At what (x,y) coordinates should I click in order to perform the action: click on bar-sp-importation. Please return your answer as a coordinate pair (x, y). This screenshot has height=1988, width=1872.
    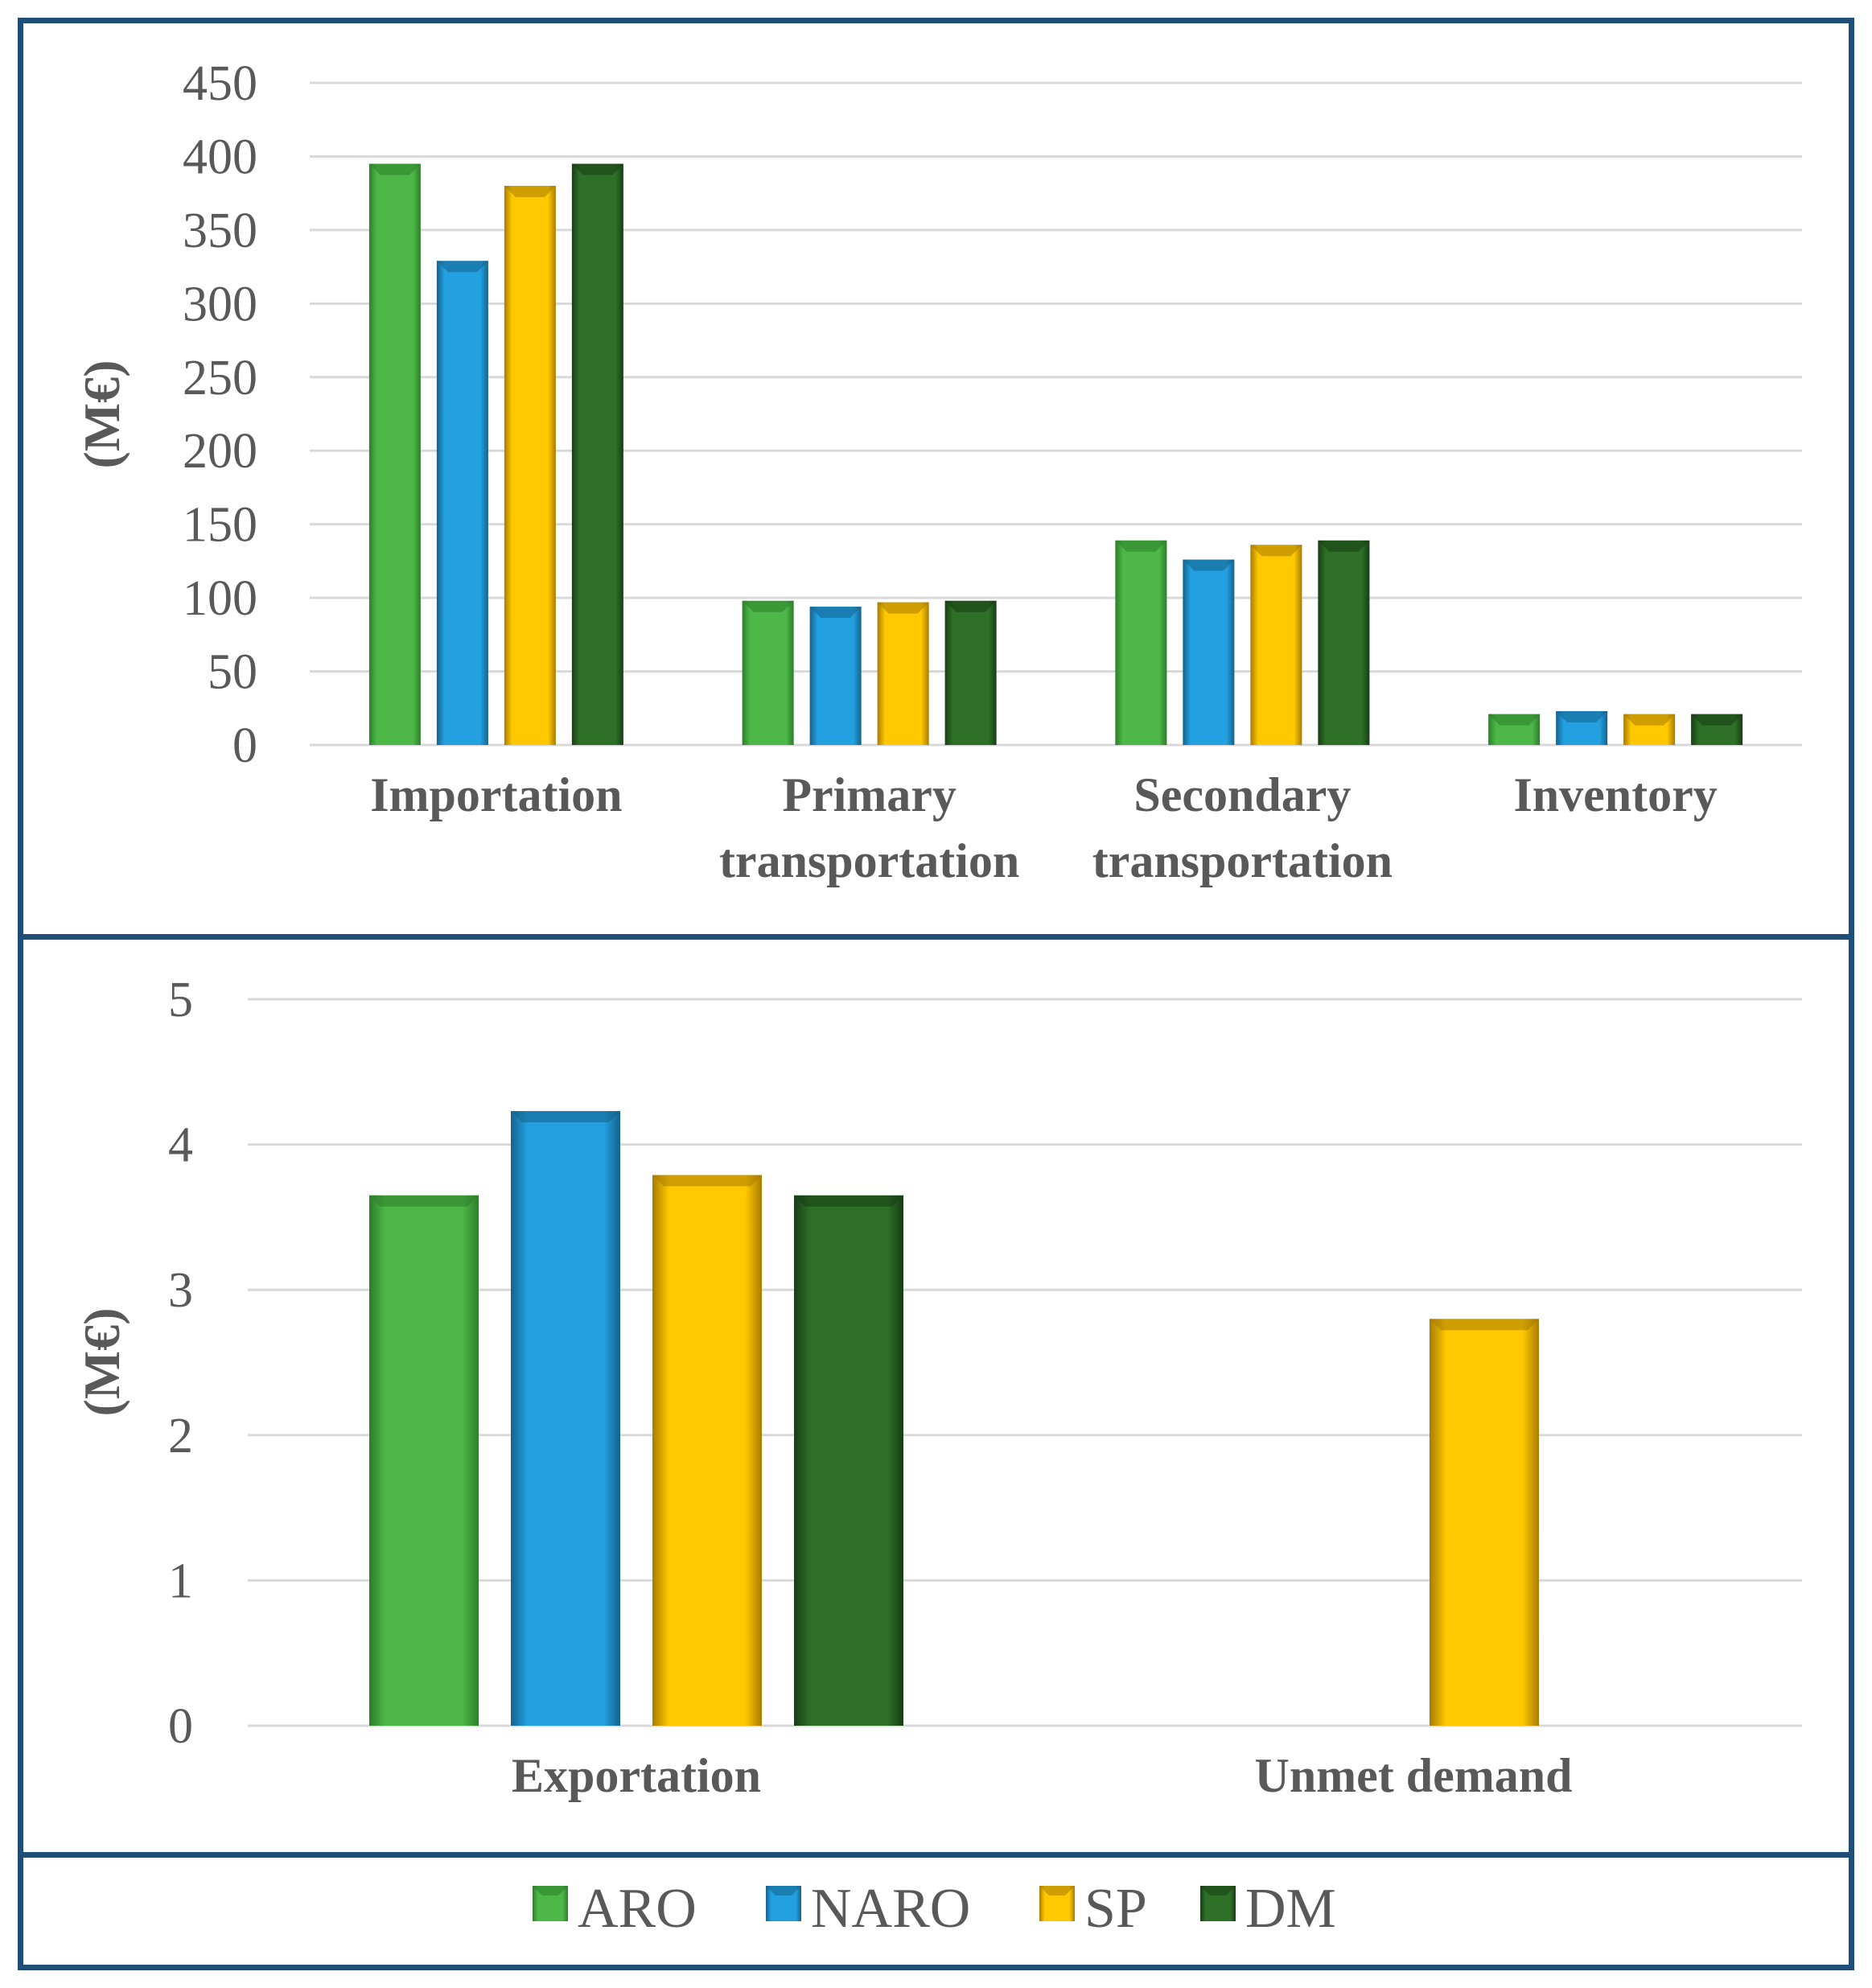
    Looking at the image, I should click on (530, 465).